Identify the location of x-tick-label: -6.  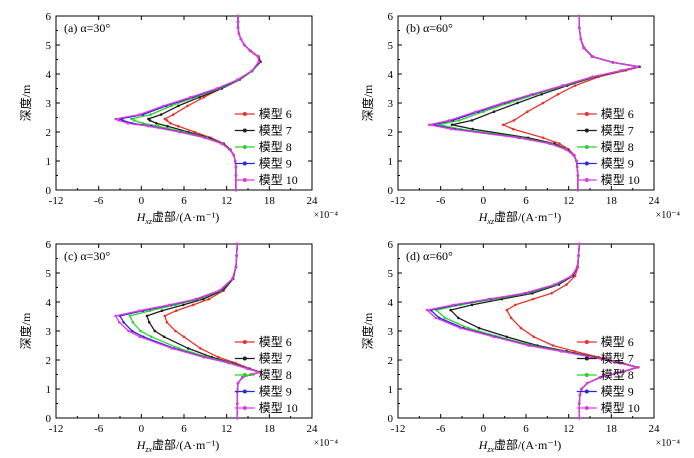
(441, 429).